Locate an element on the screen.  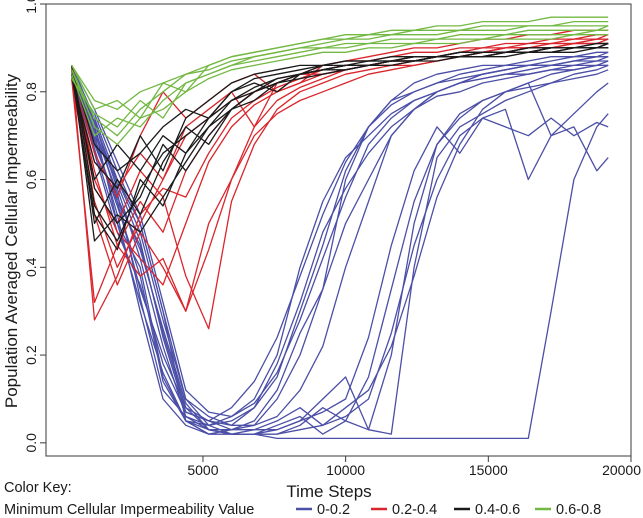
x-tick-label: 20000 is located at coordinates (621, 470).